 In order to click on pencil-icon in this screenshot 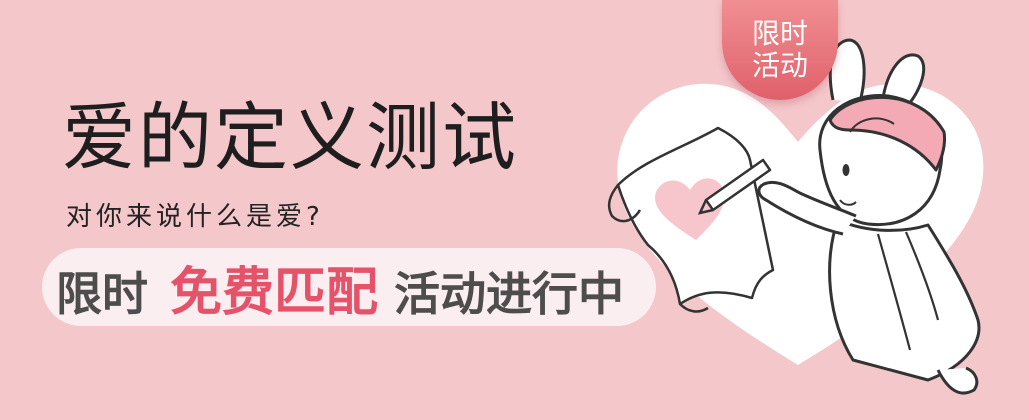, I will do `click(734, 186)`.